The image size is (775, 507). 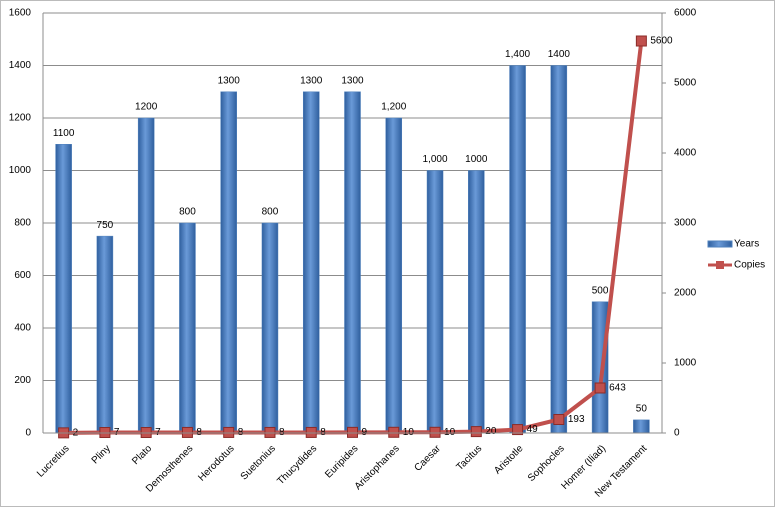 I want to click on bar-value-label: 50, so click(x=642, y=409).